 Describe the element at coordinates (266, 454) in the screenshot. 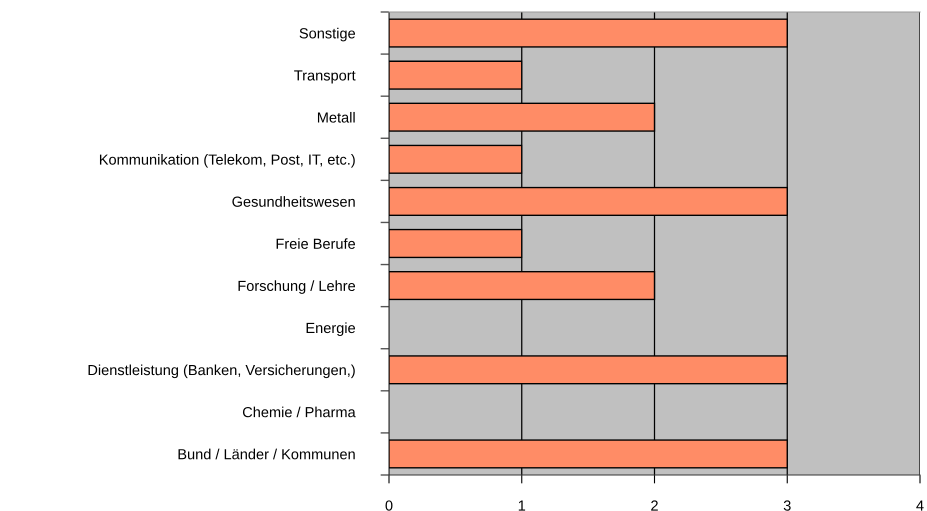

I see `y-tick-label: Bund / Länder / Kommunen` at that location.